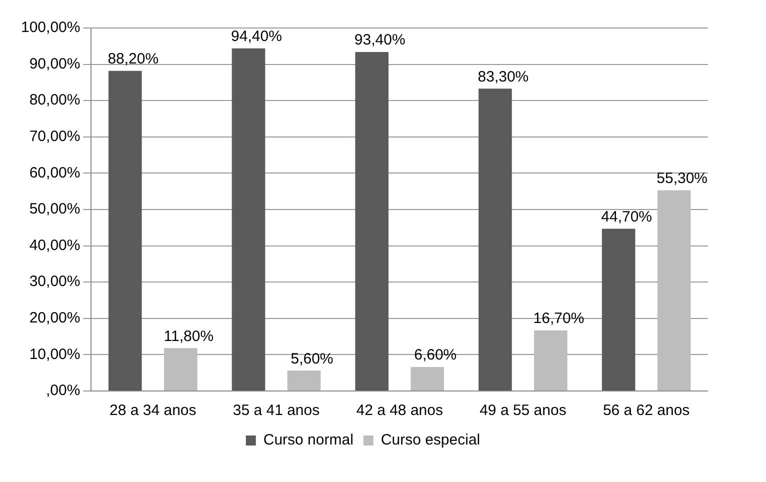 This screenshot has height=482, width=766. What do you see at coordinates (63, 391) in the screenshot?
I see `y-tick-label: ,00%` at bounding box center [63, 391].